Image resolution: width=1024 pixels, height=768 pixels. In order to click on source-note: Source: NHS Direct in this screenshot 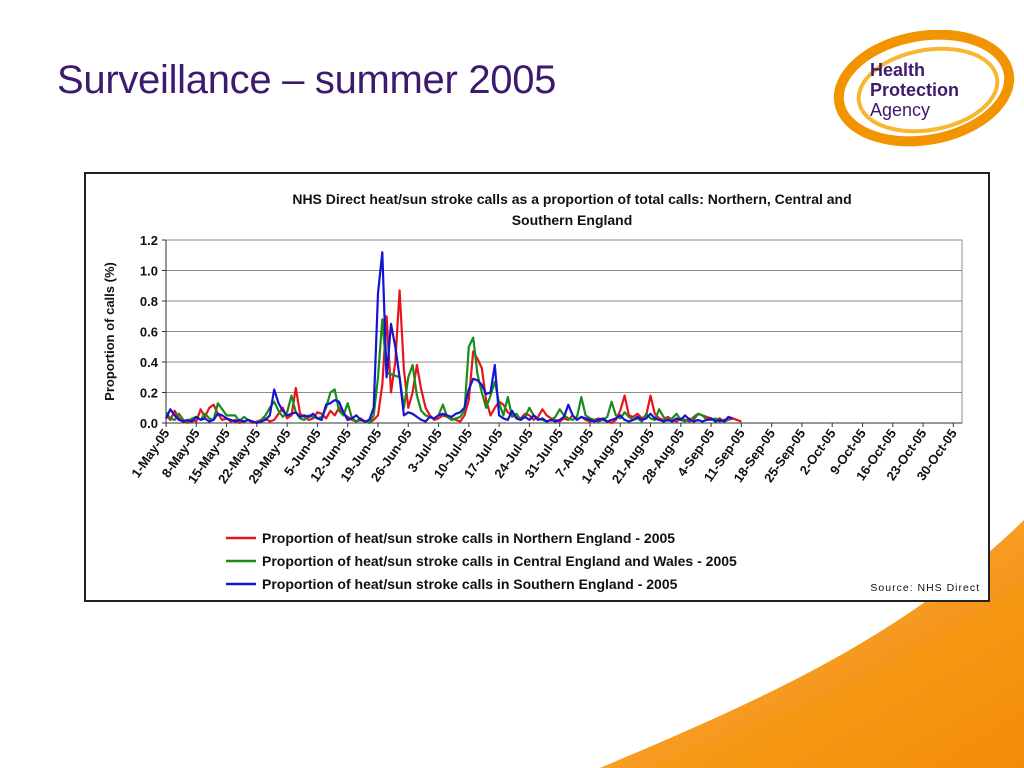, I will do `click(925, 588)`.